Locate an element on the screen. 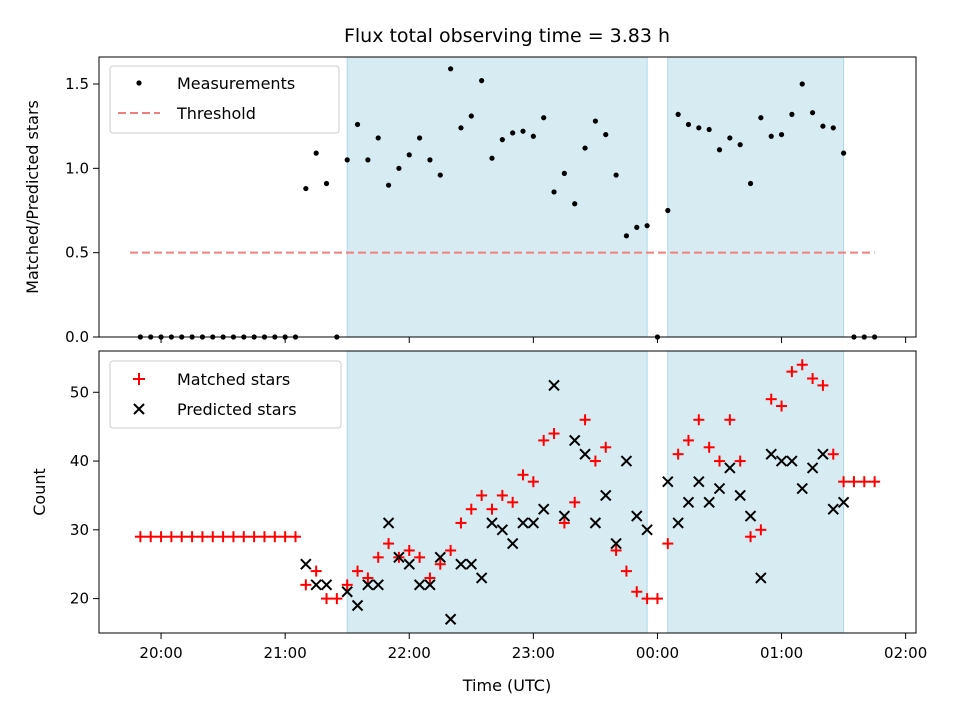 Image resolution: width=960 pixels, height=725 pixels. legend-predicted-label: Predicted stars is located at coordinates (237, 409).